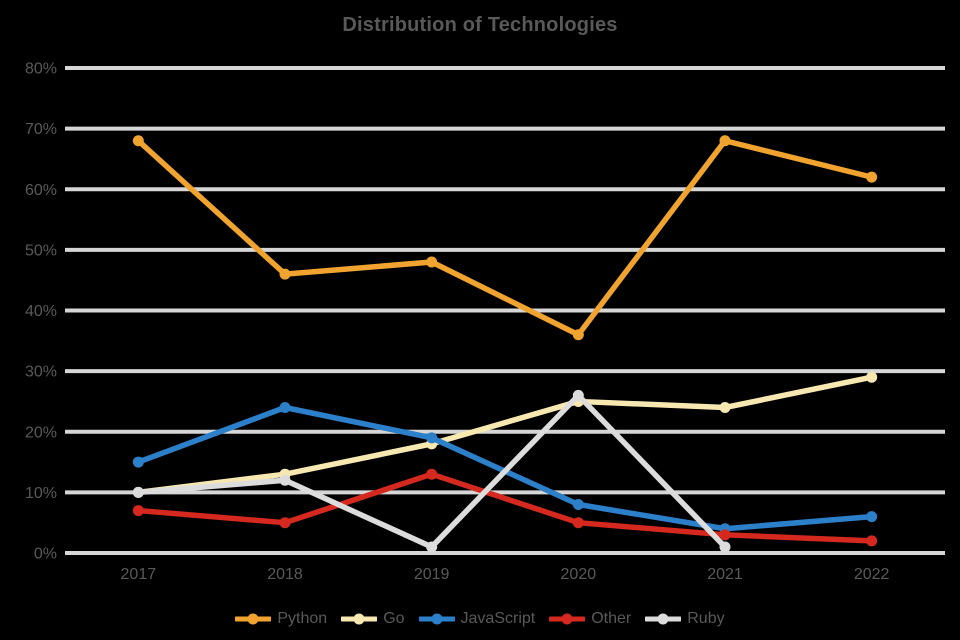 The height and width of the screenshot is (640, 960). I want to click on y-tick-label: 50%, so click(41, 250).